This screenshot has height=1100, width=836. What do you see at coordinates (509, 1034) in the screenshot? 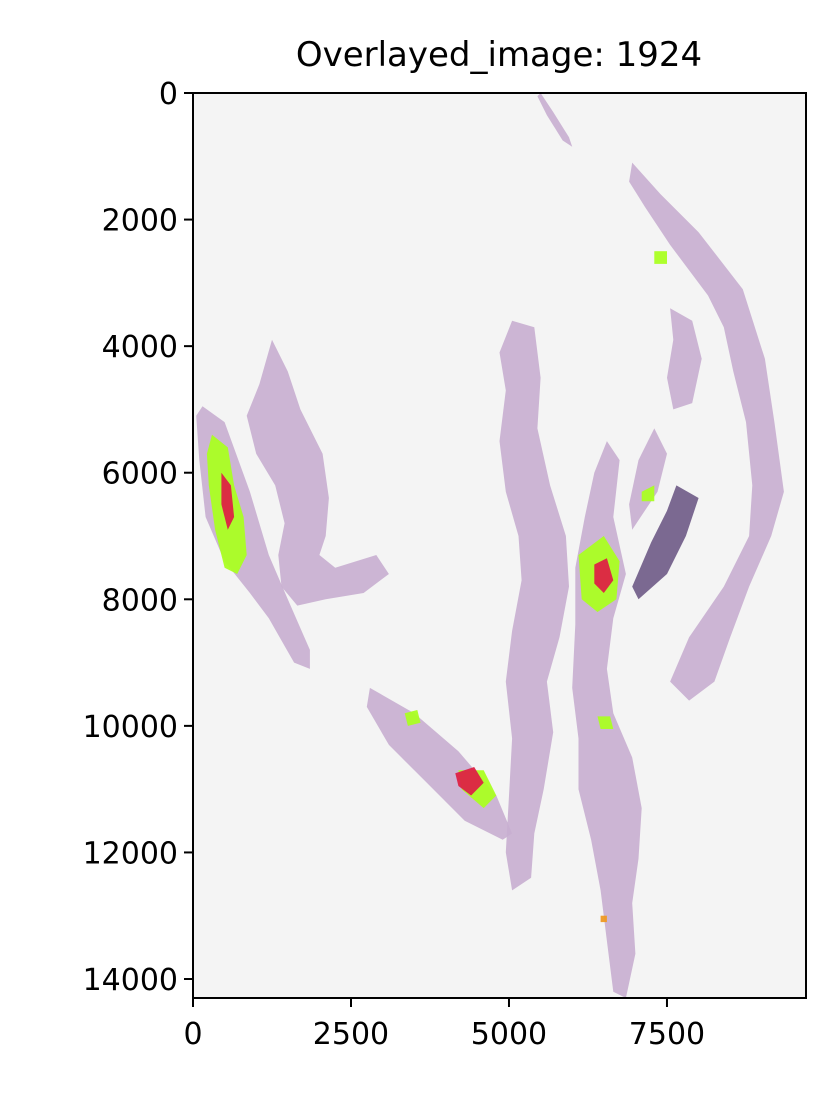
I see `x-tick-label: 5000` at bounding box center [509, 1034].